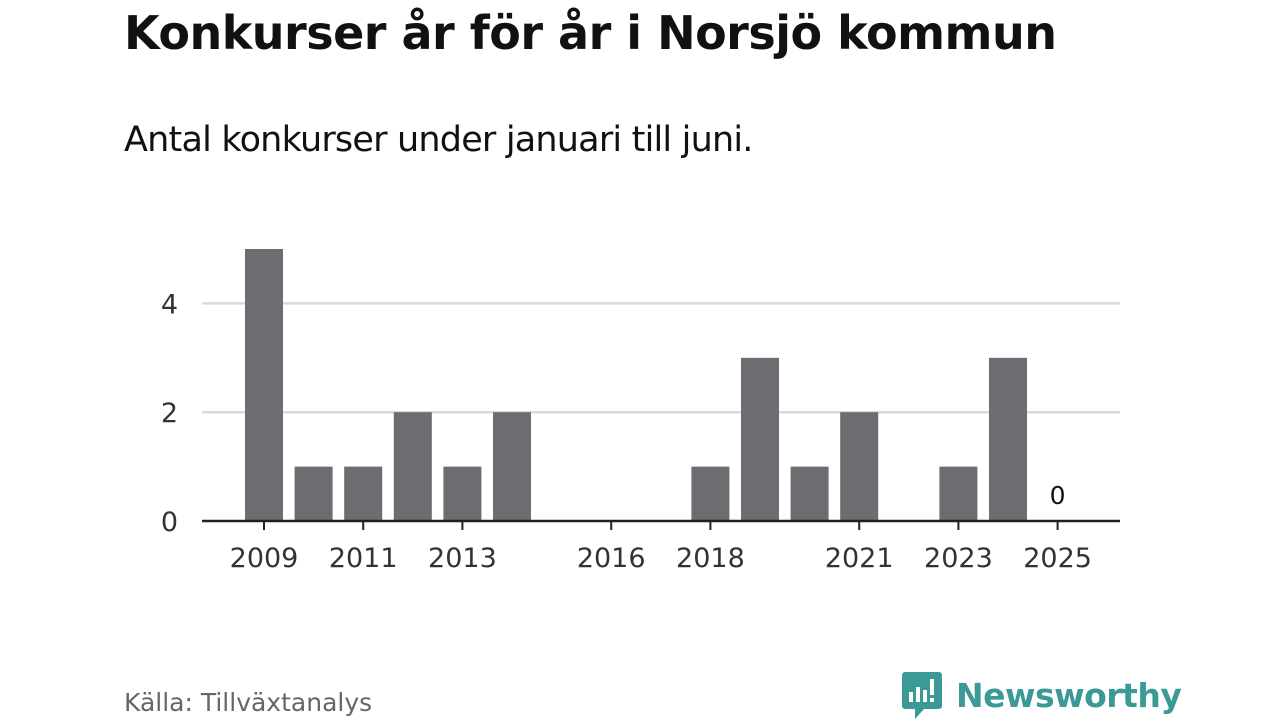 The height and width of the screenshot is (720, 1280). I want to click on newsworthy-logo-icon, so click(922, 695).